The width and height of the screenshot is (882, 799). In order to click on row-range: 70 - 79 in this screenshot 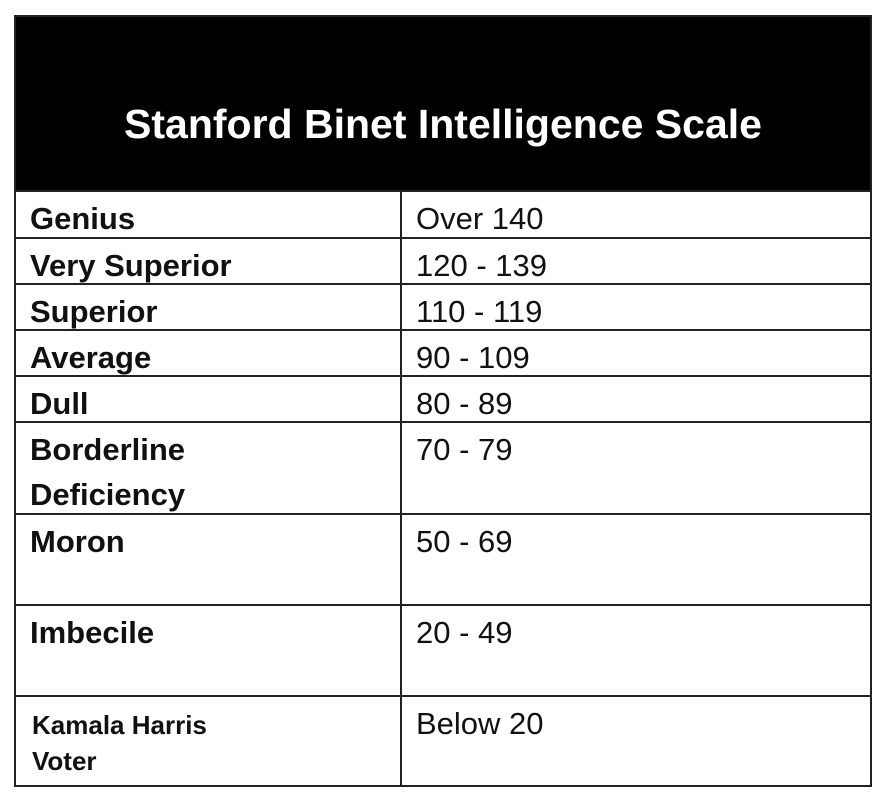, I will do `click(464, 449)`.